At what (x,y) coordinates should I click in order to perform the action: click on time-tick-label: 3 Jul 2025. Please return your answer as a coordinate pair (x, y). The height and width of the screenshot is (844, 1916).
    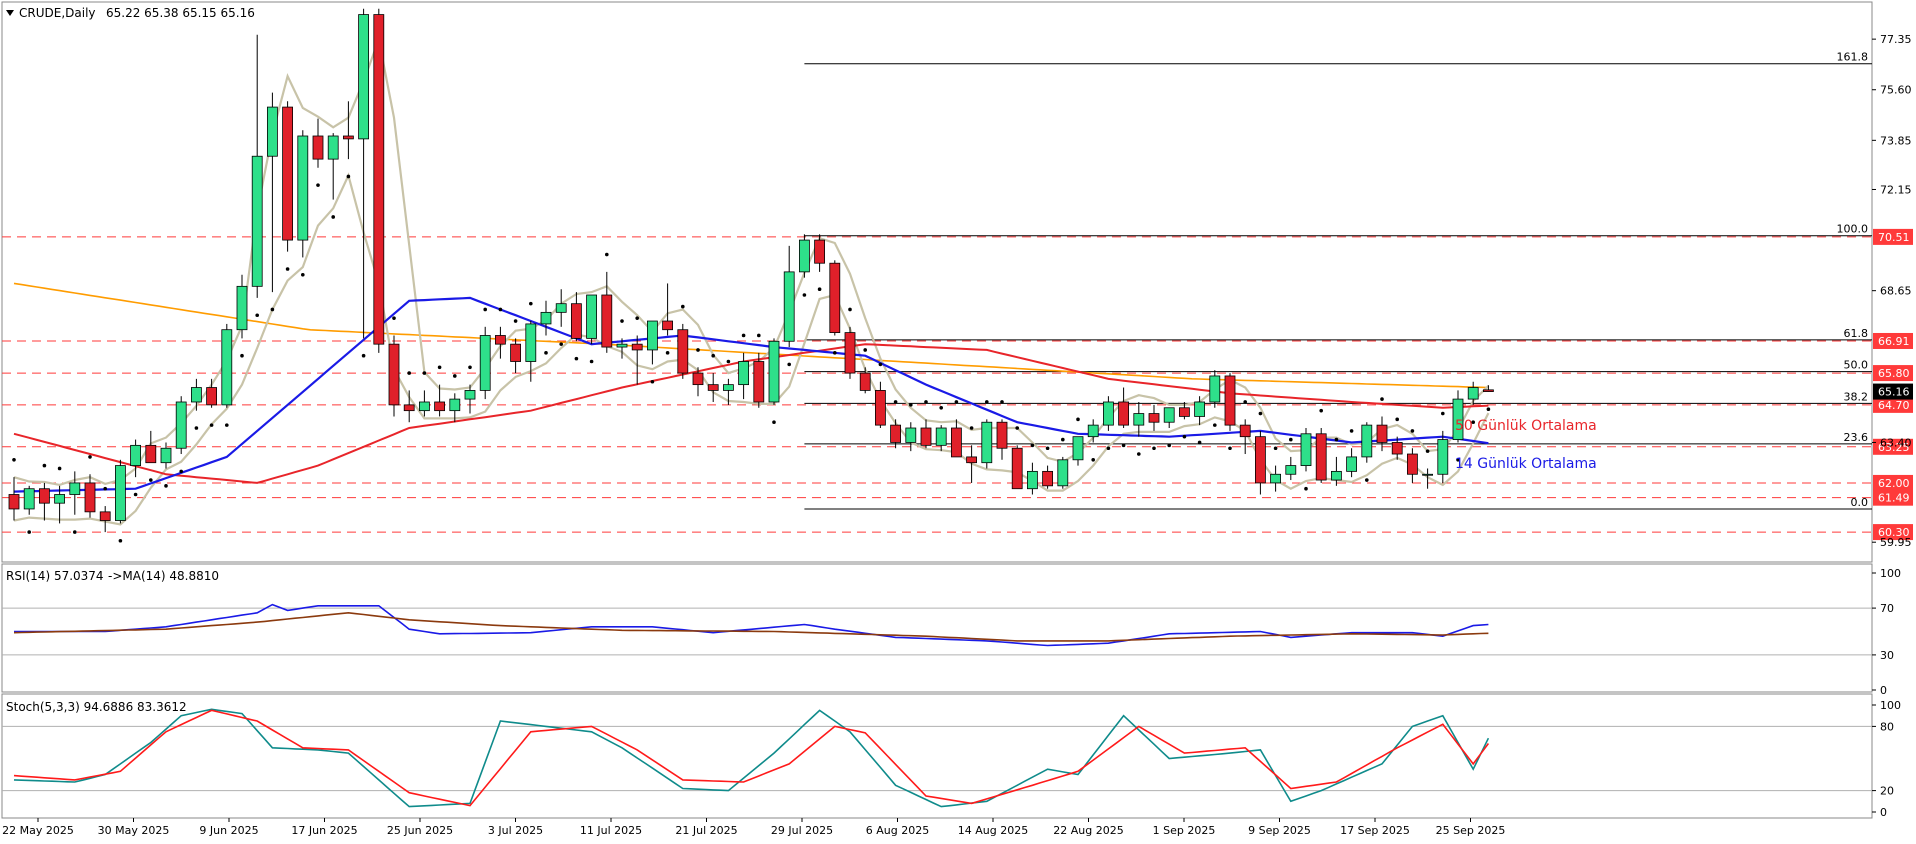
    Looking at the image, I should click on (515, 830).